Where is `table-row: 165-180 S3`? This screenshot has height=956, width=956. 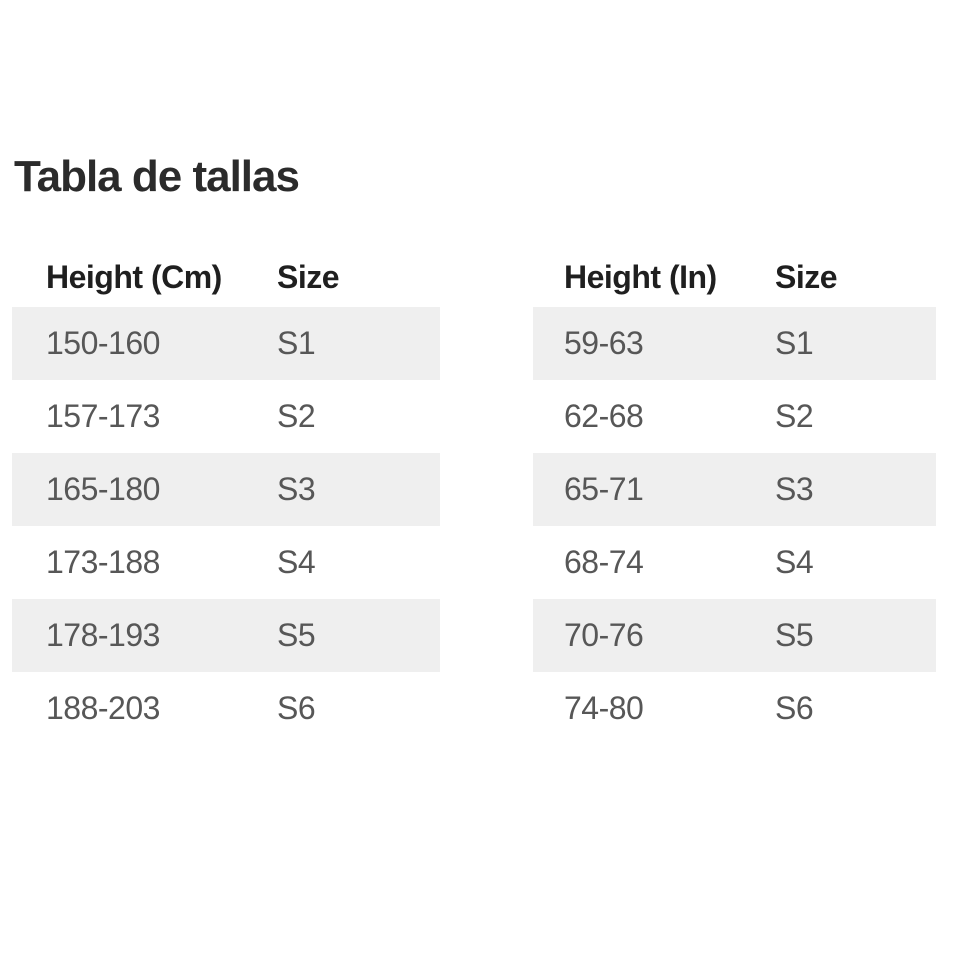 table-row: 165-180 S3 is located at coordinates (226, 489).